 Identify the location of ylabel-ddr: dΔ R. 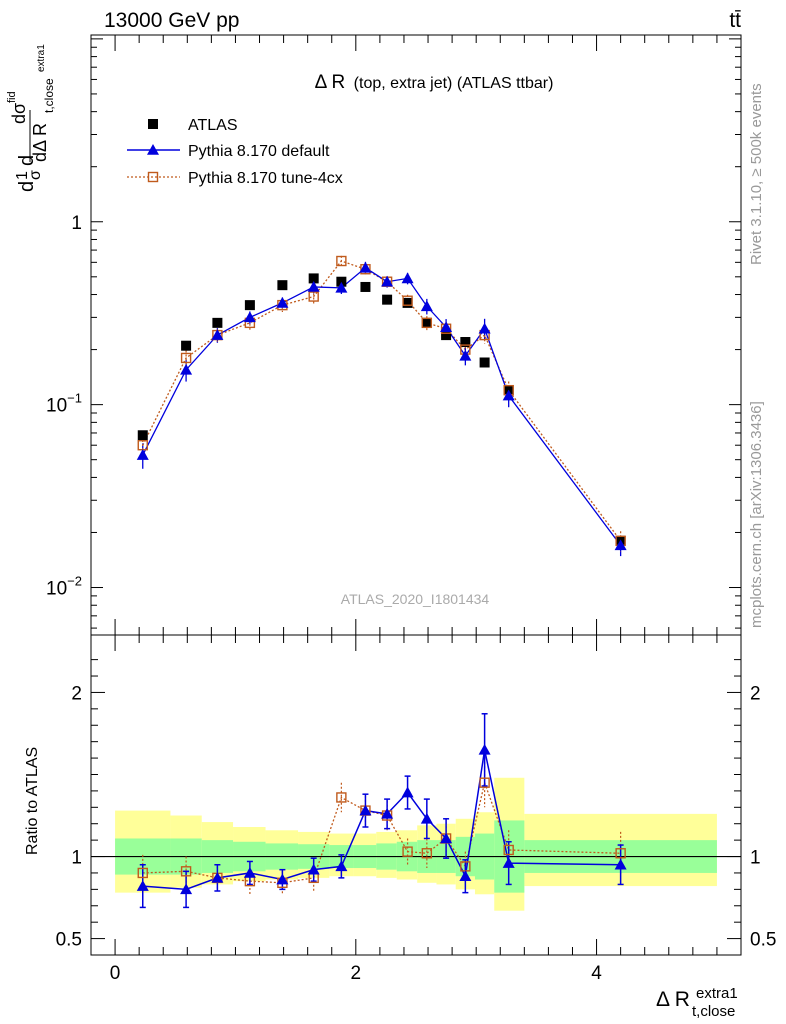
(40, 142).